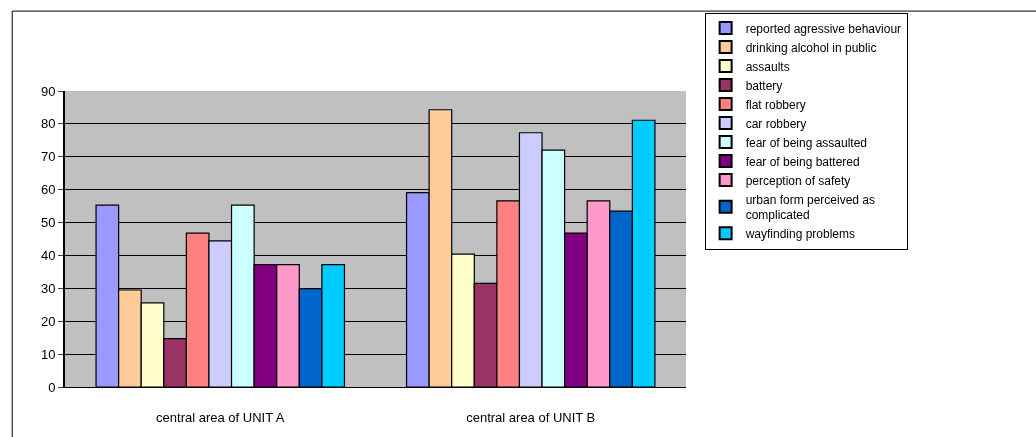  Describe the element at coordinates (220, 417) in the screenshot. I see `x-tick-label: central area of UNIT A` at that location.